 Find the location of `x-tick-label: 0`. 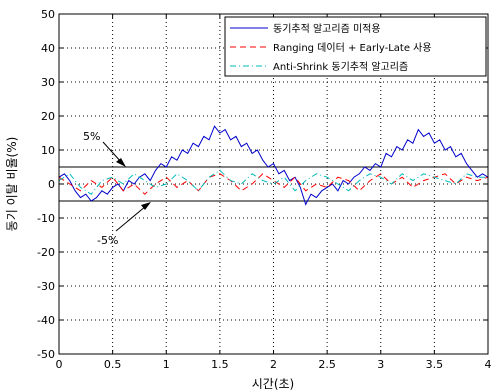

x-tick-label: 0 is located at coordinates (59, 364).